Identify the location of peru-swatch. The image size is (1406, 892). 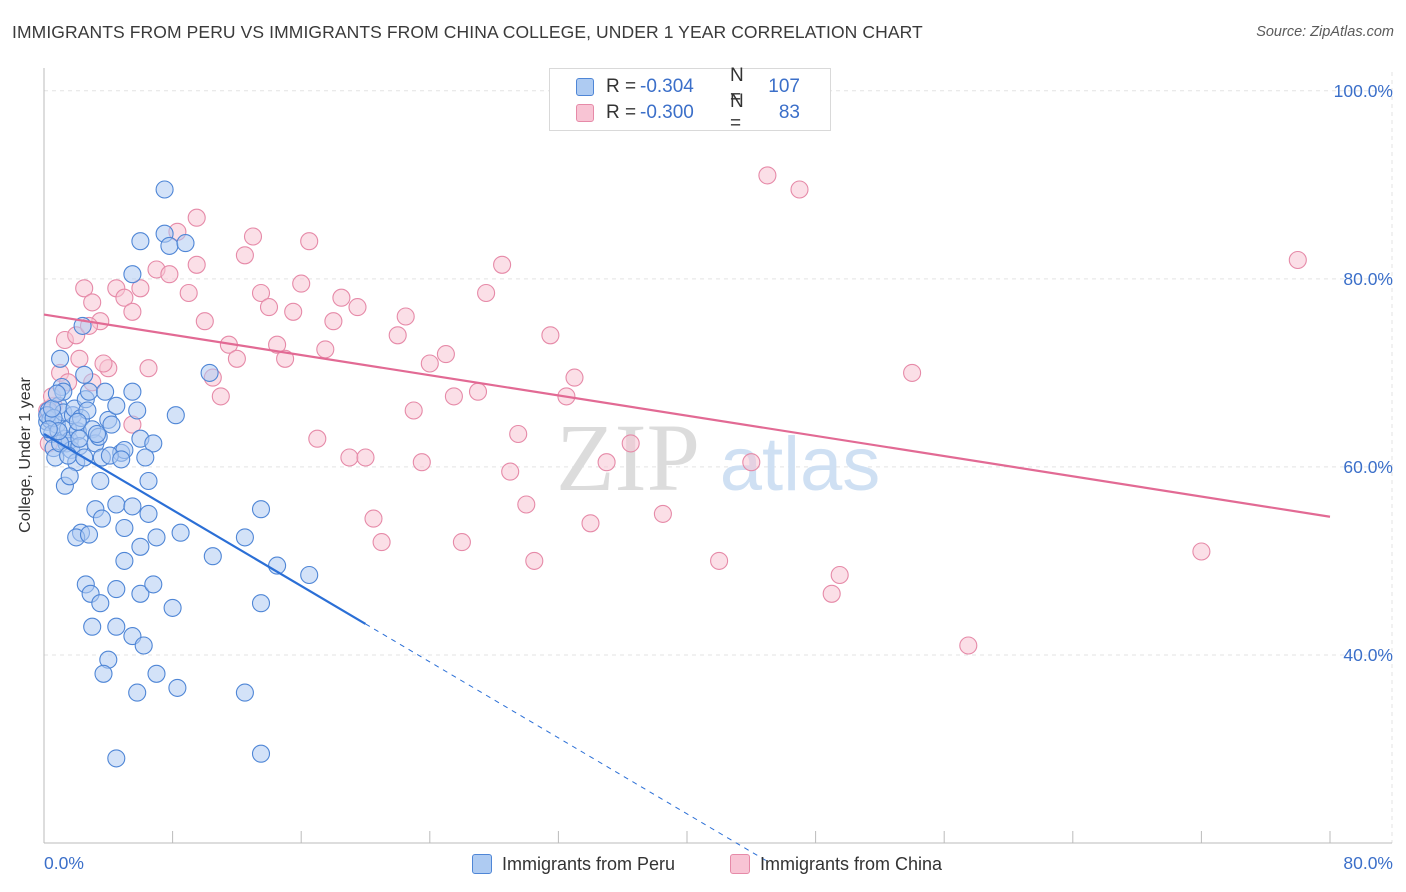
(585, 87).